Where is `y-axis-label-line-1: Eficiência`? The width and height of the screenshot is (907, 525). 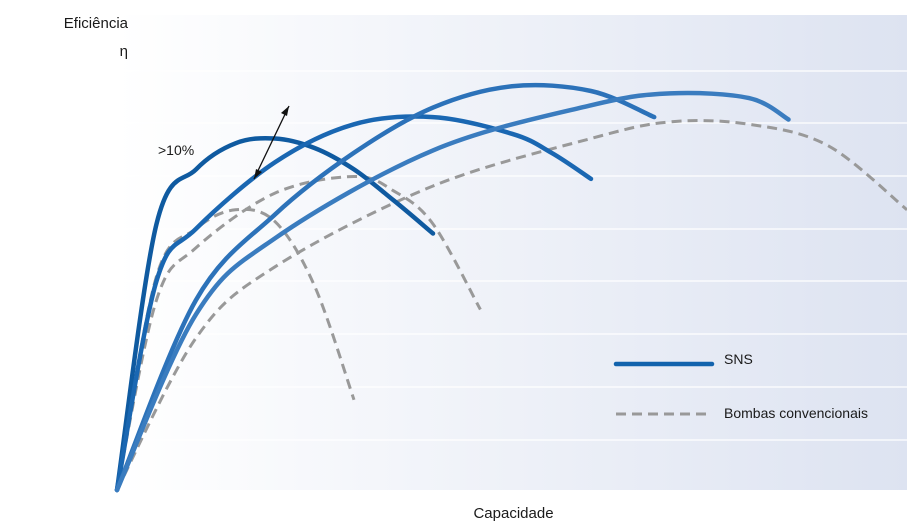
y-axis-label-line-1: Eficiência is located at coordinates (95, 23).